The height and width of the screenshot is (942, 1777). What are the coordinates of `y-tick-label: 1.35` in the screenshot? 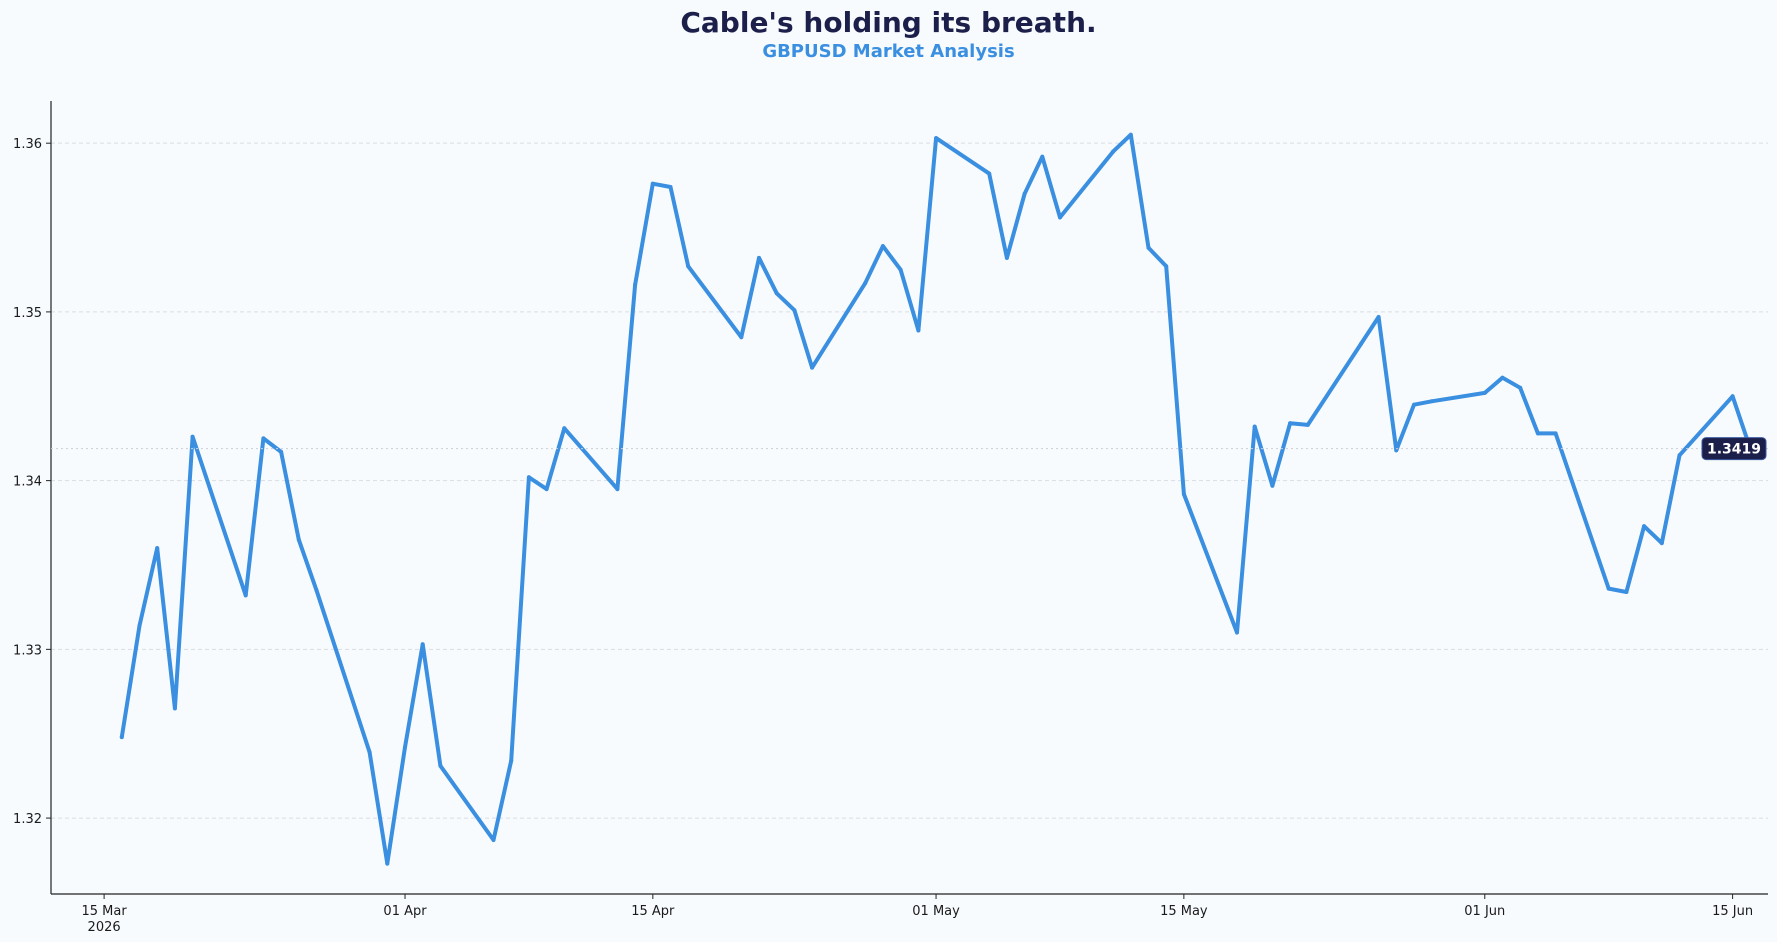 It's located at (27, 313).